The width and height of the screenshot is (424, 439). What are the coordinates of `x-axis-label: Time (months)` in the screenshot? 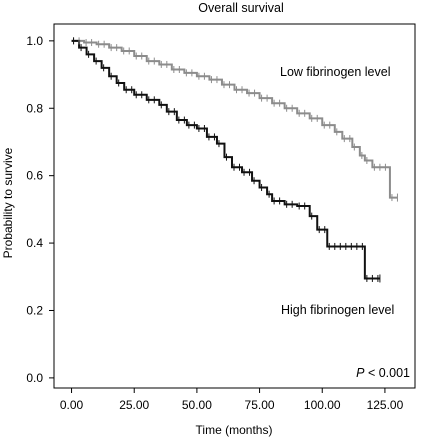 It's located at (234, 430).